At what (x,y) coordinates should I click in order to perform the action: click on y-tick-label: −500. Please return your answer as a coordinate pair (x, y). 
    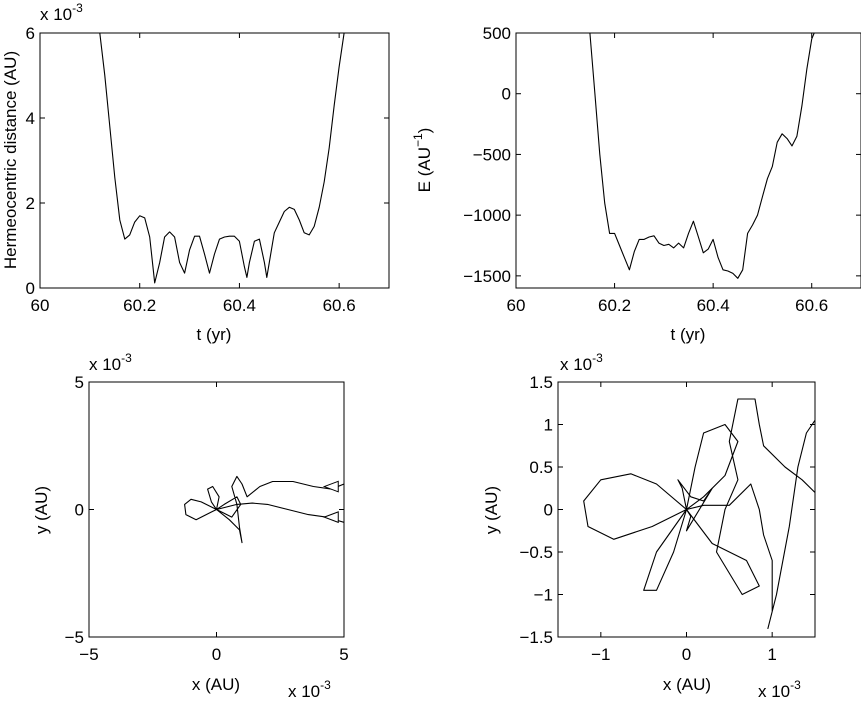
    Looking at the image, I should click on (492, 154).